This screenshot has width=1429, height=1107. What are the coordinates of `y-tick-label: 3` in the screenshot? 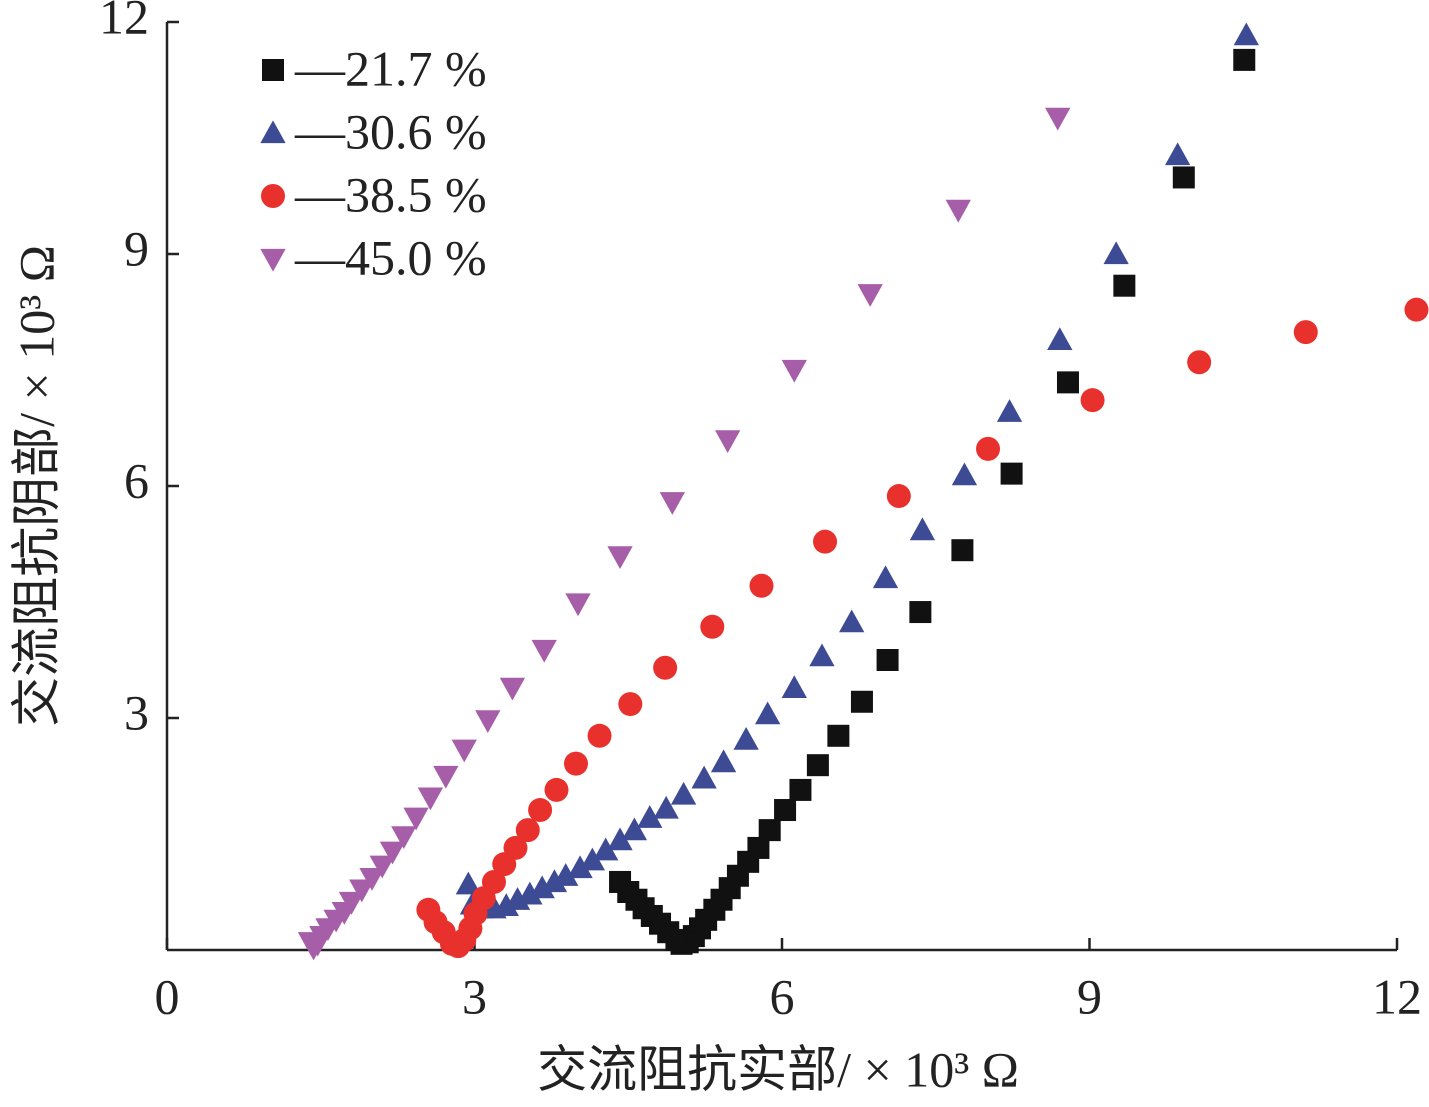 It's located at (136, 712).